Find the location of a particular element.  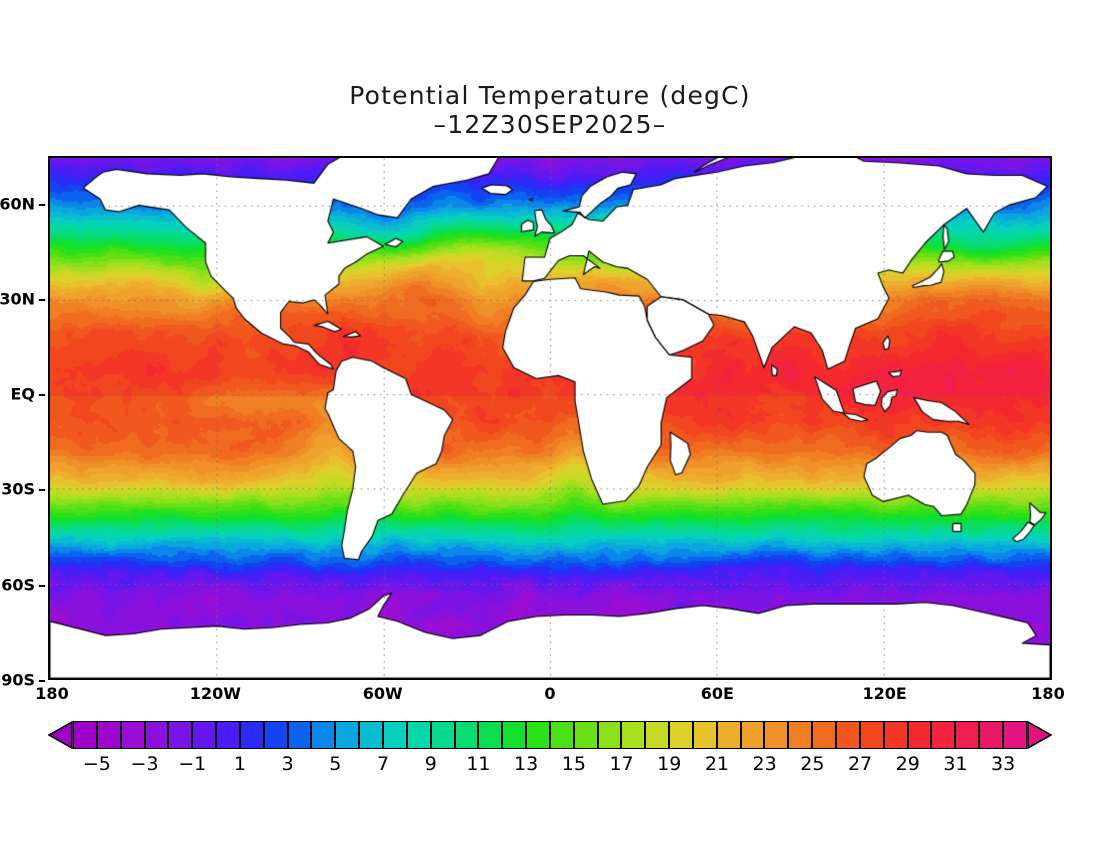

colorbar-bar is located at coordinates (550, 735).